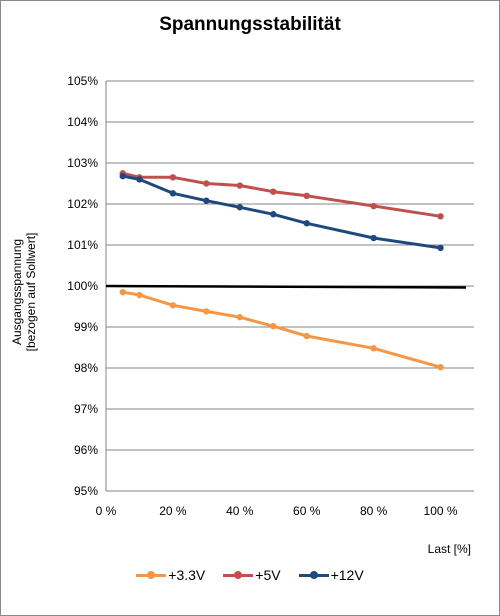 The width and height of the screenshot is (500, 616). Describe the element at coordinates (86, 491) in the screenshot. I see `y-tick-label: 95%` at that location.